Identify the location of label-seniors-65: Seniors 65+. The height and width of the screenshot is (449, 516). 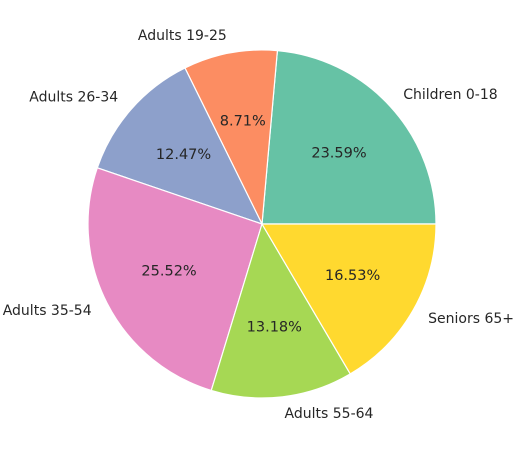
(471, 319).